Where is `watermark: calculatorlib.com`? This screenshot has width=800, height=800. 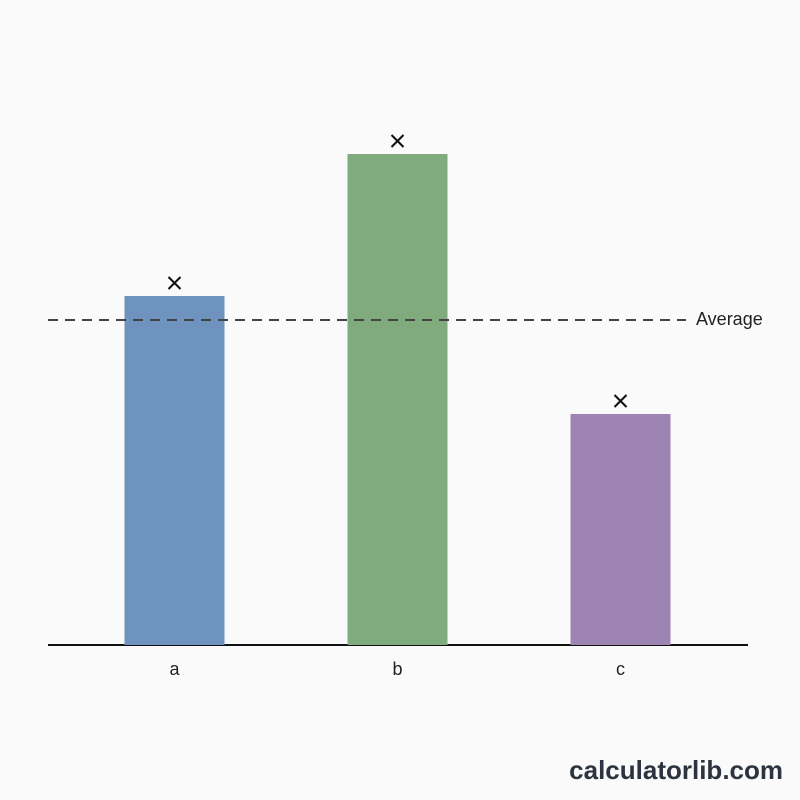
watermark: calculatorlib.com is located at coordinates (676, 770).